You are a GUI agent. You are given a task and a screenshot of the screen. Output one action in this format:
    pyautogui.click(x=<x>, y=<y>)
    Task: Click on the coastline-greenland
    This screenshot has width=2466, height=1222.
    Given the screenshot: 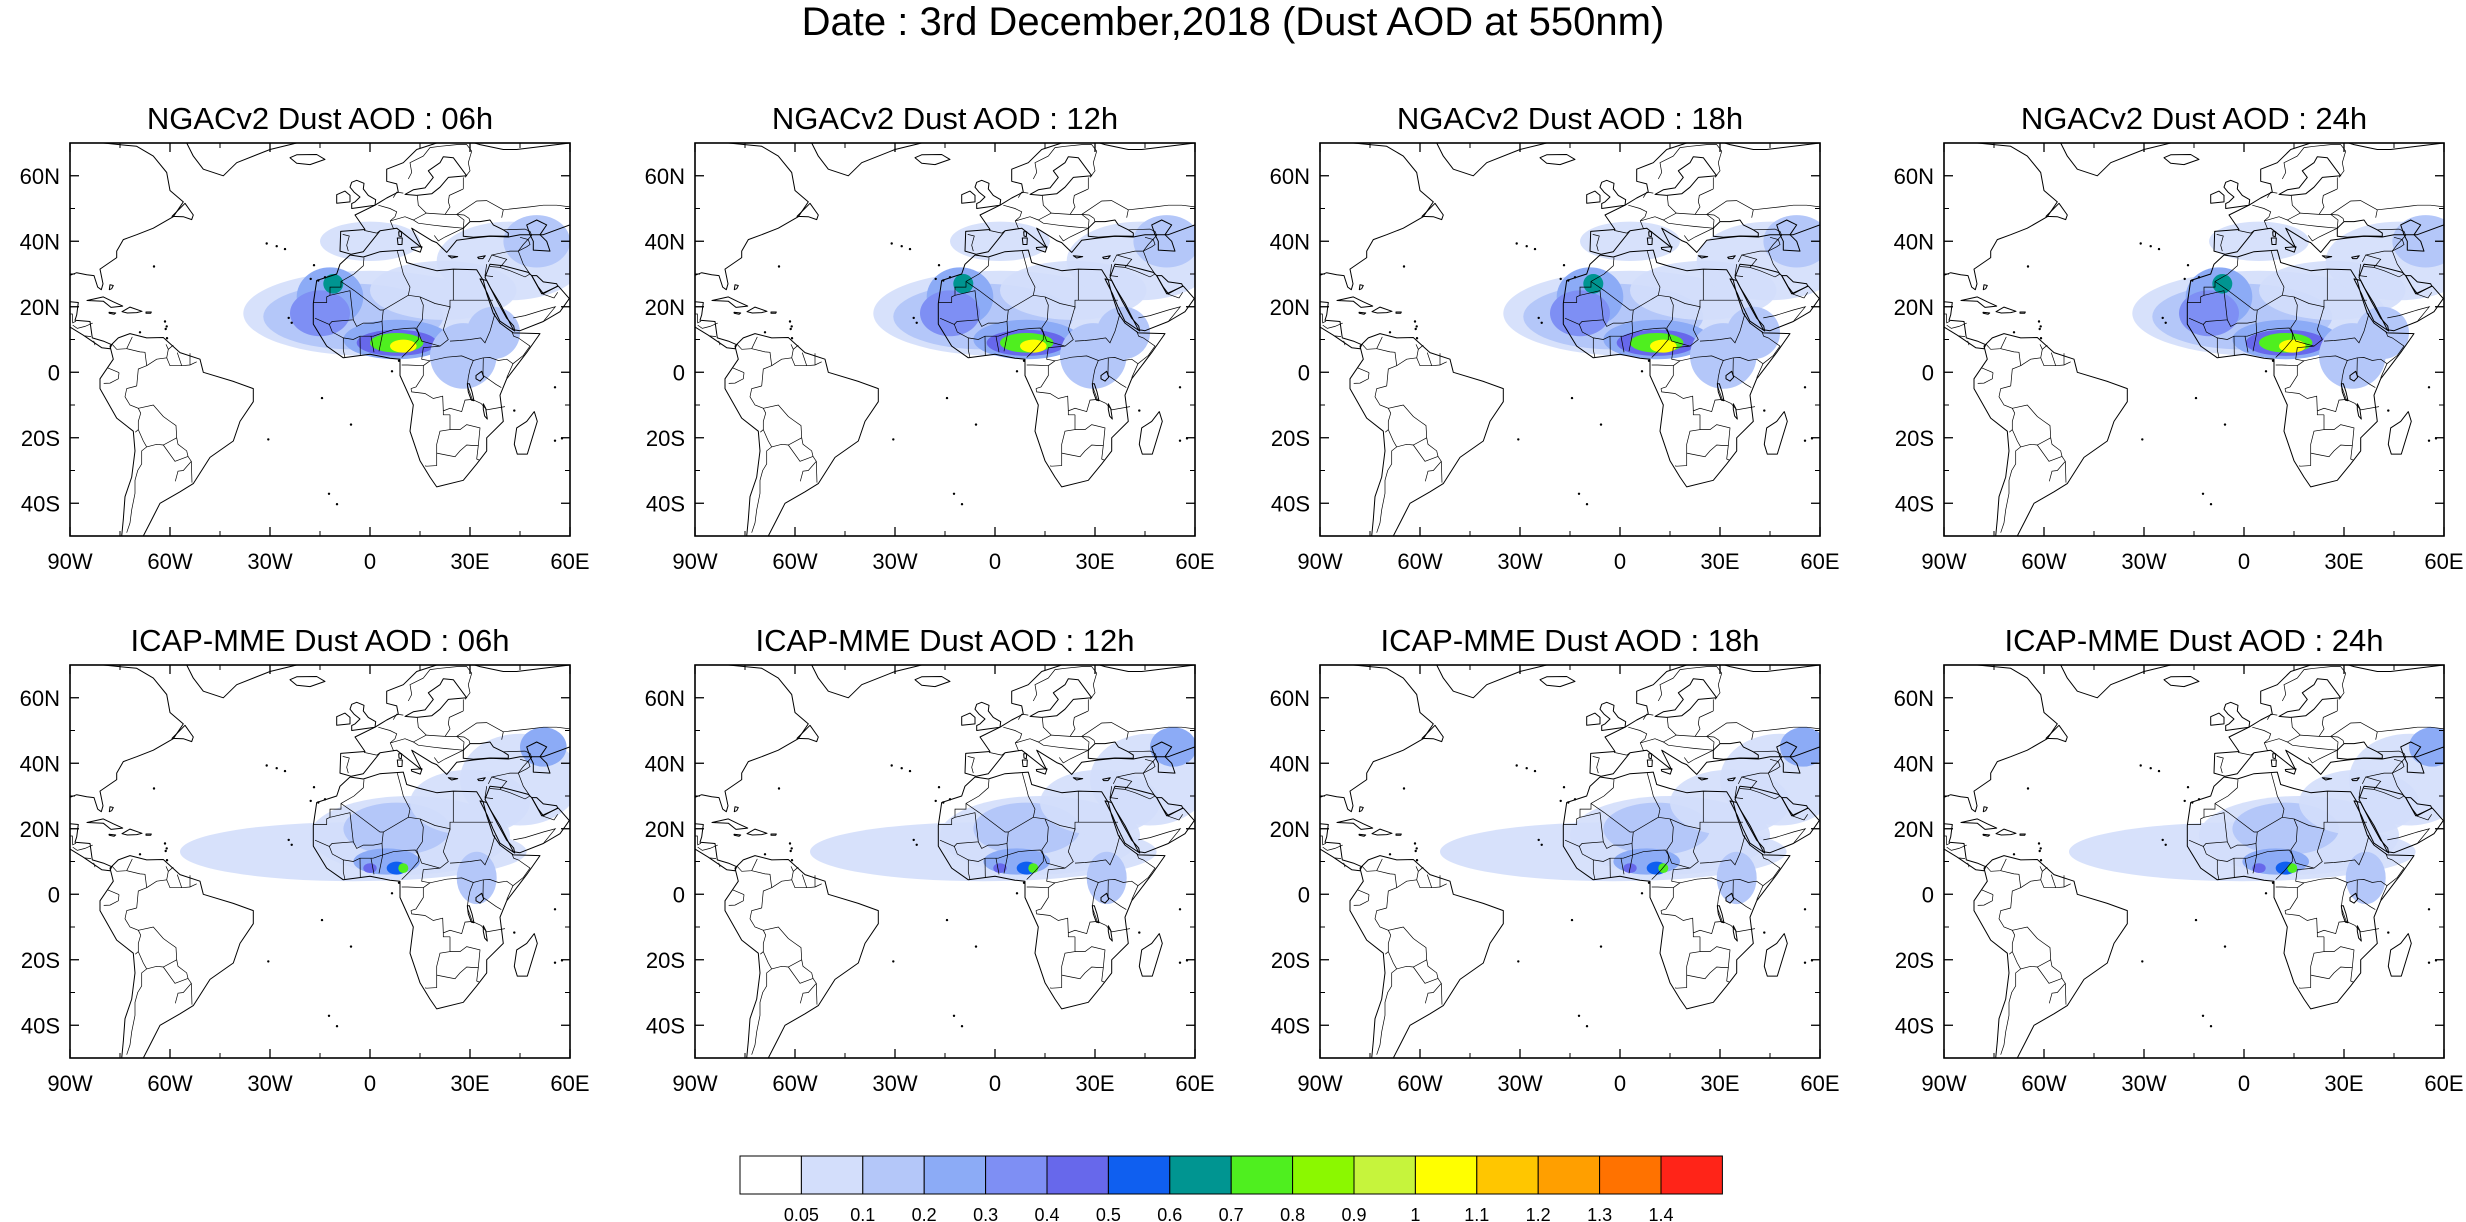 What is the action you would take?
    pyautogui.click(x=241, y=682)
    